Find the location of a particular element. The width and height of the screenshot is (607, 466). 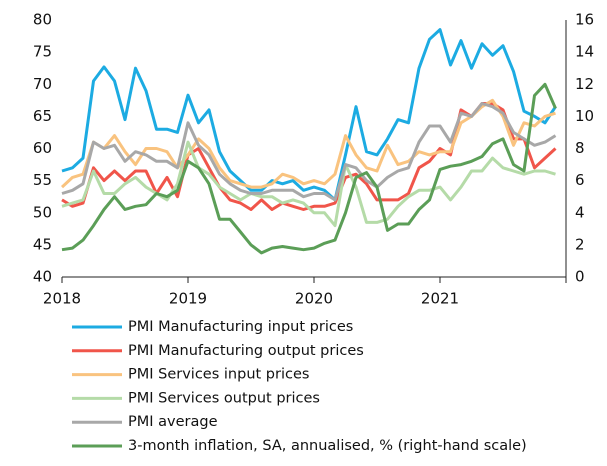

y2-tick-label: 10 is located at coordinates (584, 116).